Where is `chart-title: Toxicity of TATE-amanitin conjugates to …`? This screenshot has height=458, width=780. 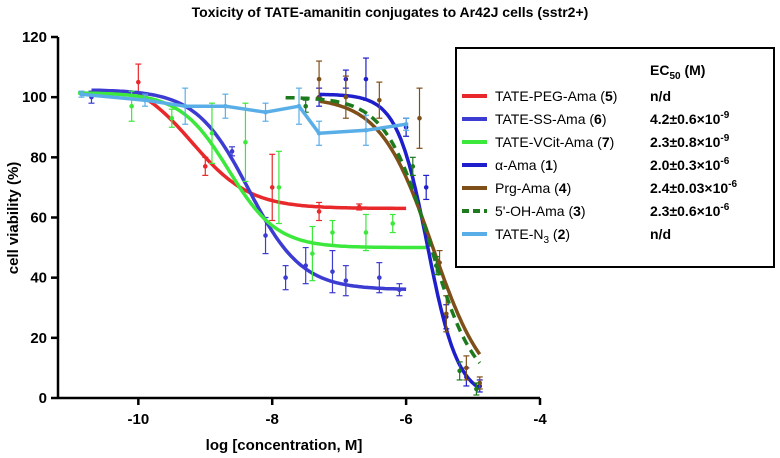
chart-title: Toxicity of TATE-amanitin conjugates to … is located at coordinates (390, 12).